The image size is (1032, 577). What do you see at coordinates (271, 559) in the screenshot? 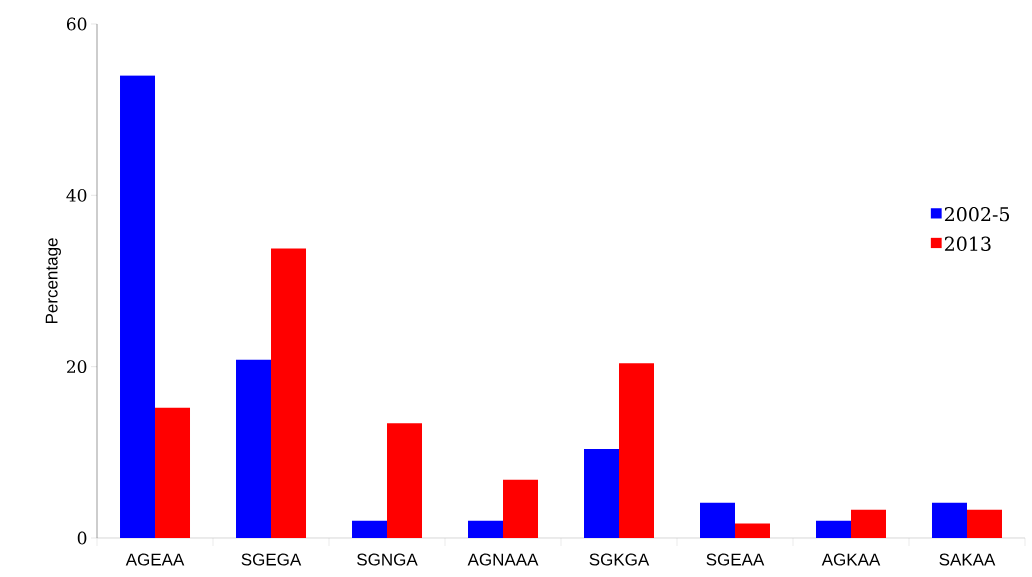
I see `x-tick-label: SGEGA` at bounding box center [271, 559].